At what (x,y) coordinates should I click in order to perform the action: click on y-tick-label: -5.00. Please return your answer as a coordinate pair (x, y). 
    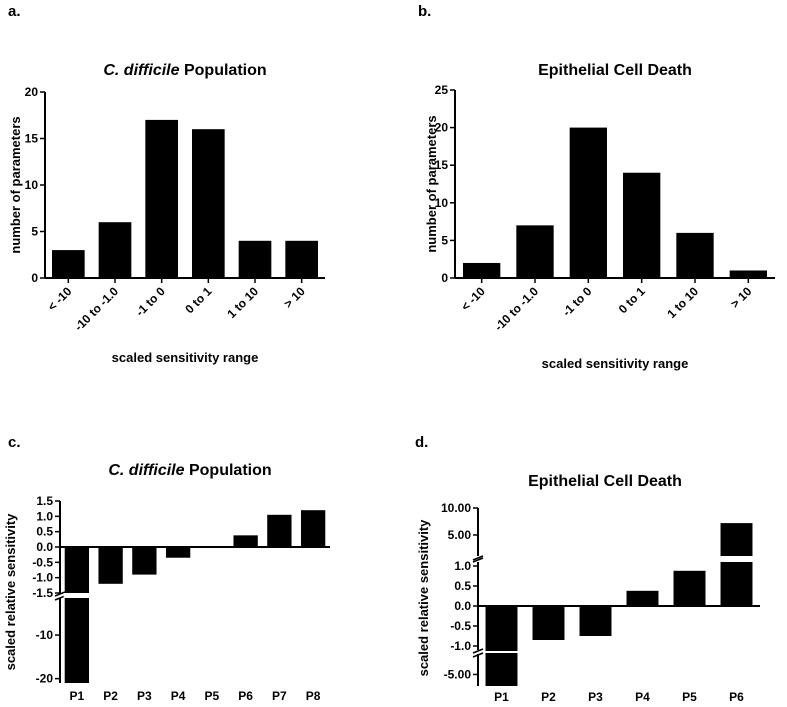
    Looking at the image, I should click on (458, 674).